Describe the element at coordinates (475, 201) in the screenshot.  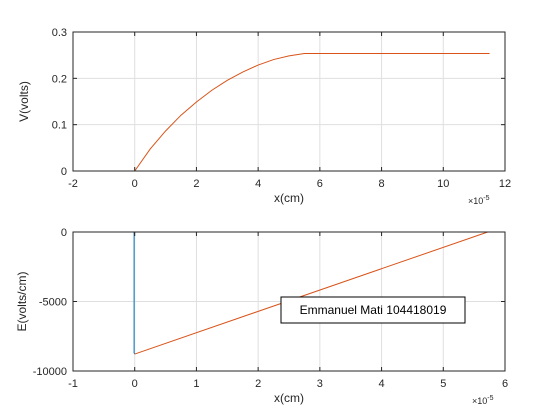
I see `voltage-chart-x-exponent-base: ×10` at that location.